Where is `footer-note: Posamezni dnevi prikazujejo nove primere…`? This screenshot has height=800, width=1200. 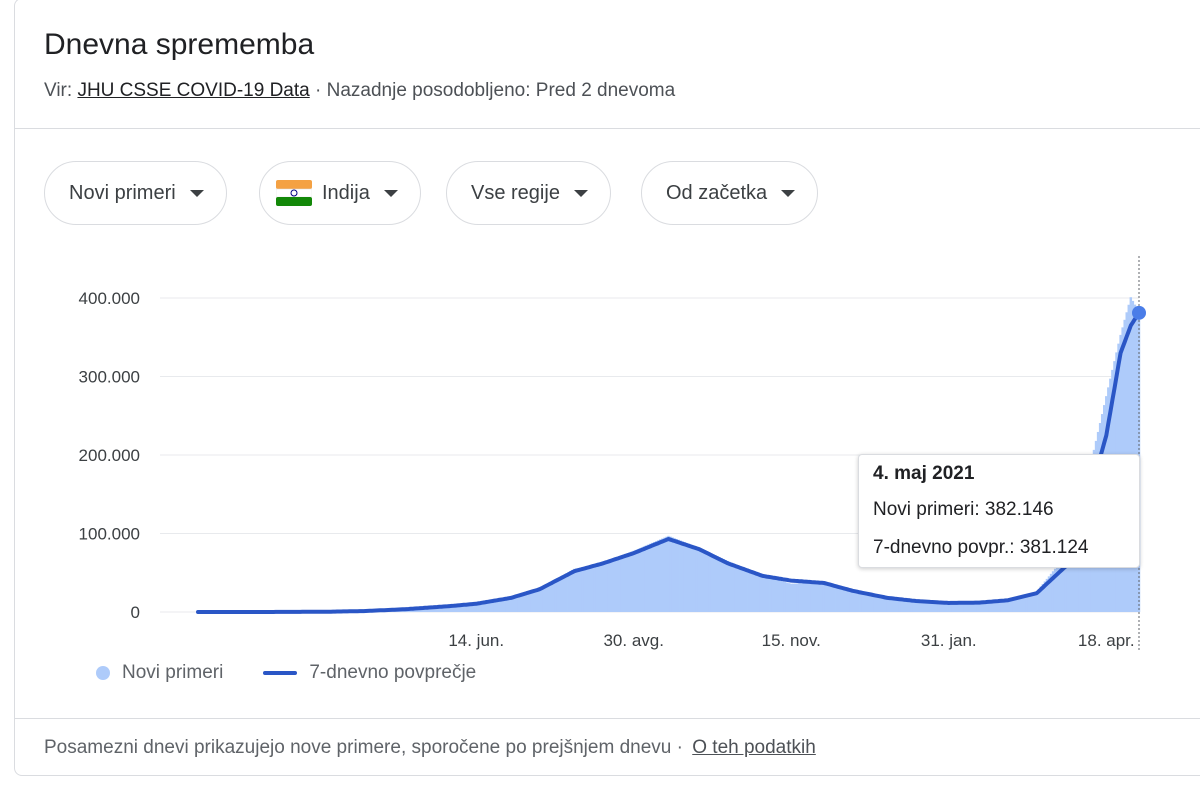
footer-note: Posamezni dnevi prikazujejo nove primere… is located at coordinates (358, 747).